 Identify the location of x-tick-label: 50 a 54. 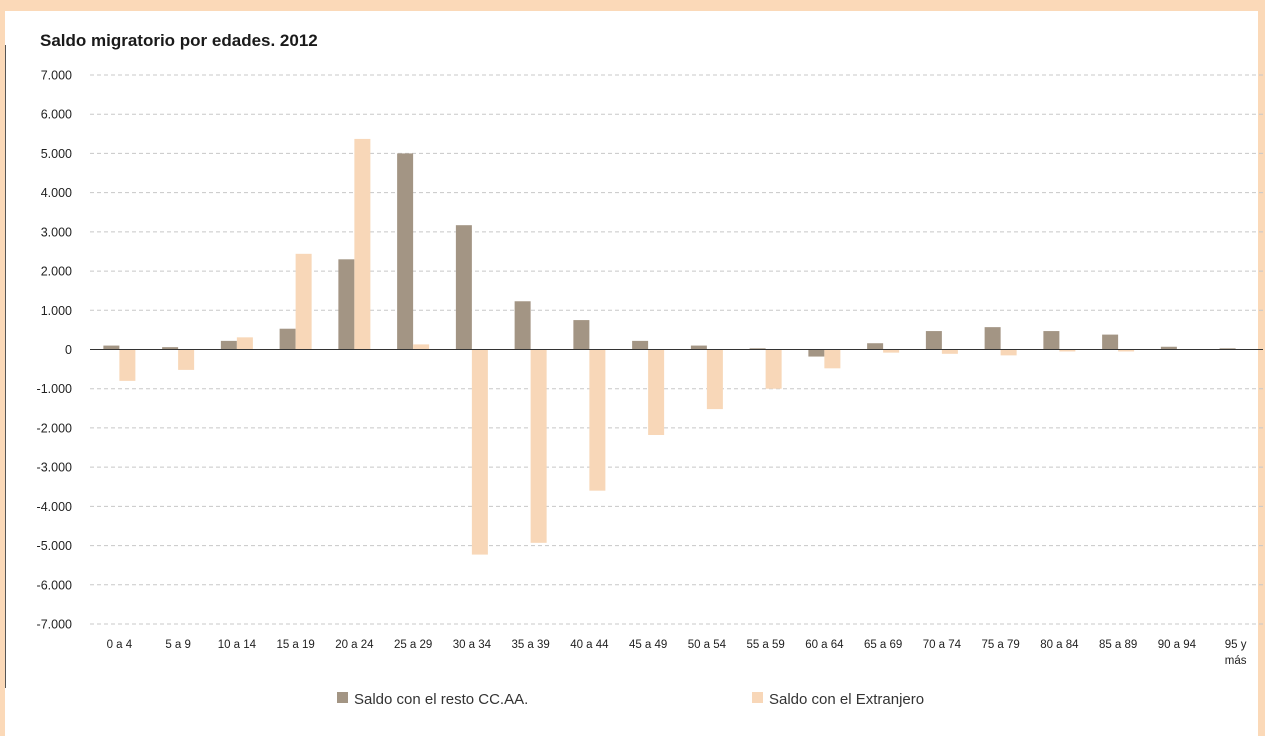
(707, 645).